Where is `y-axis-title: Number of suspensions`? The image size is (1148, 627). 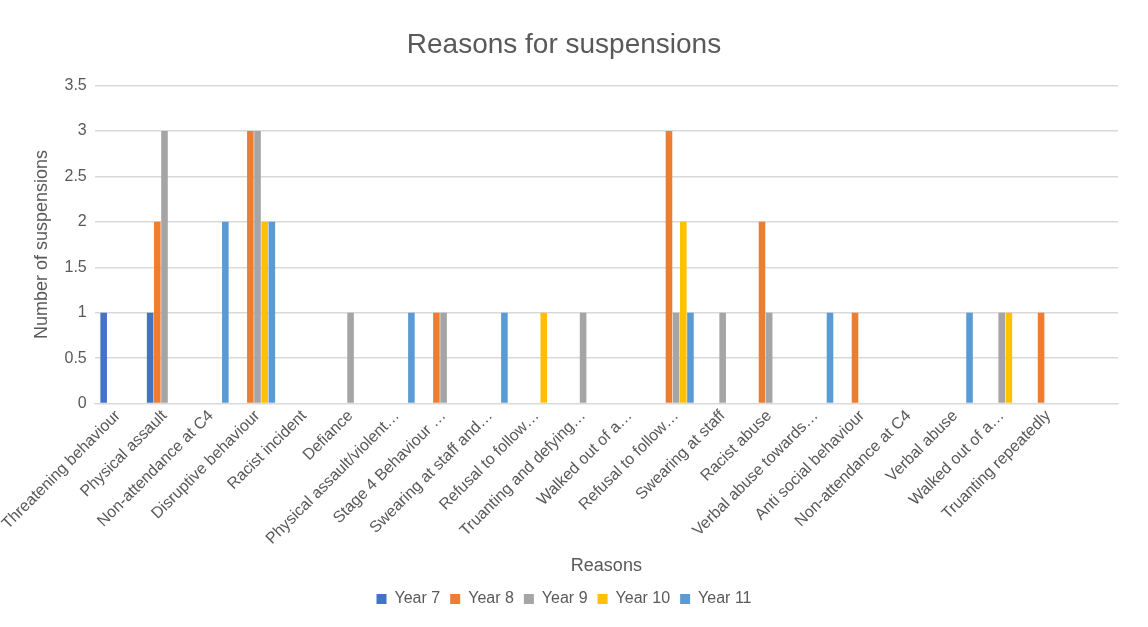
y-axis-title: Number of suspensions is located at coordinates (40, 245).